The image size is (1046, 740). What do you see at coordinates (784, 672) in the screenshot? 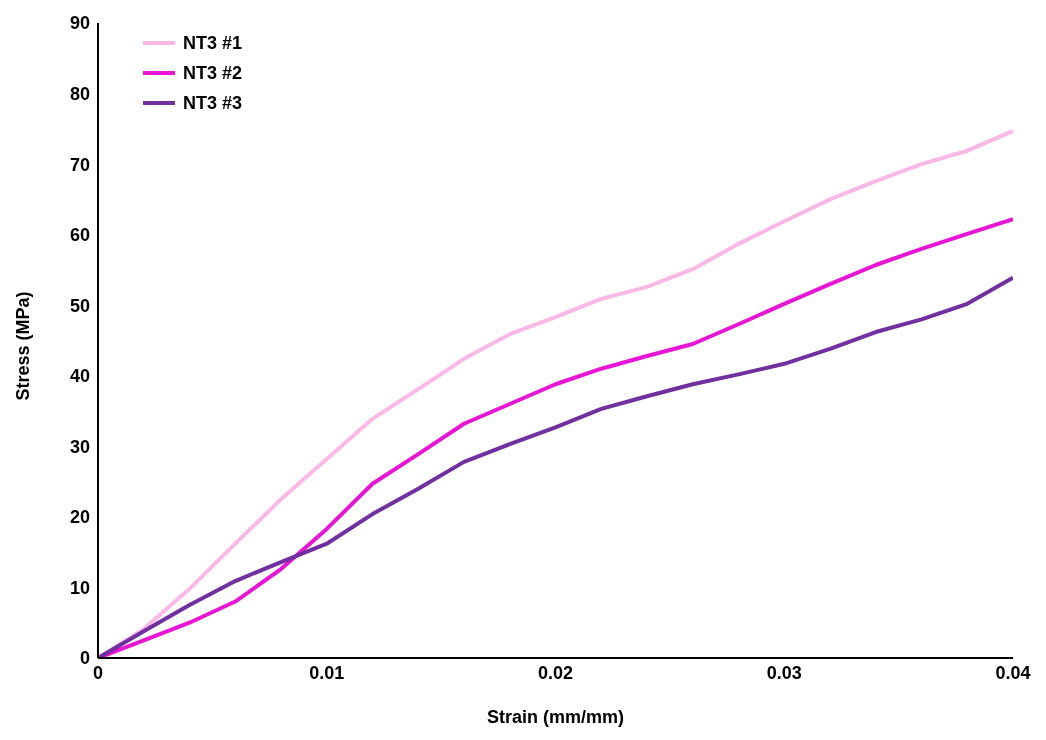
I see `x-tick-label: 0.03` at bounding box center [784, 672].